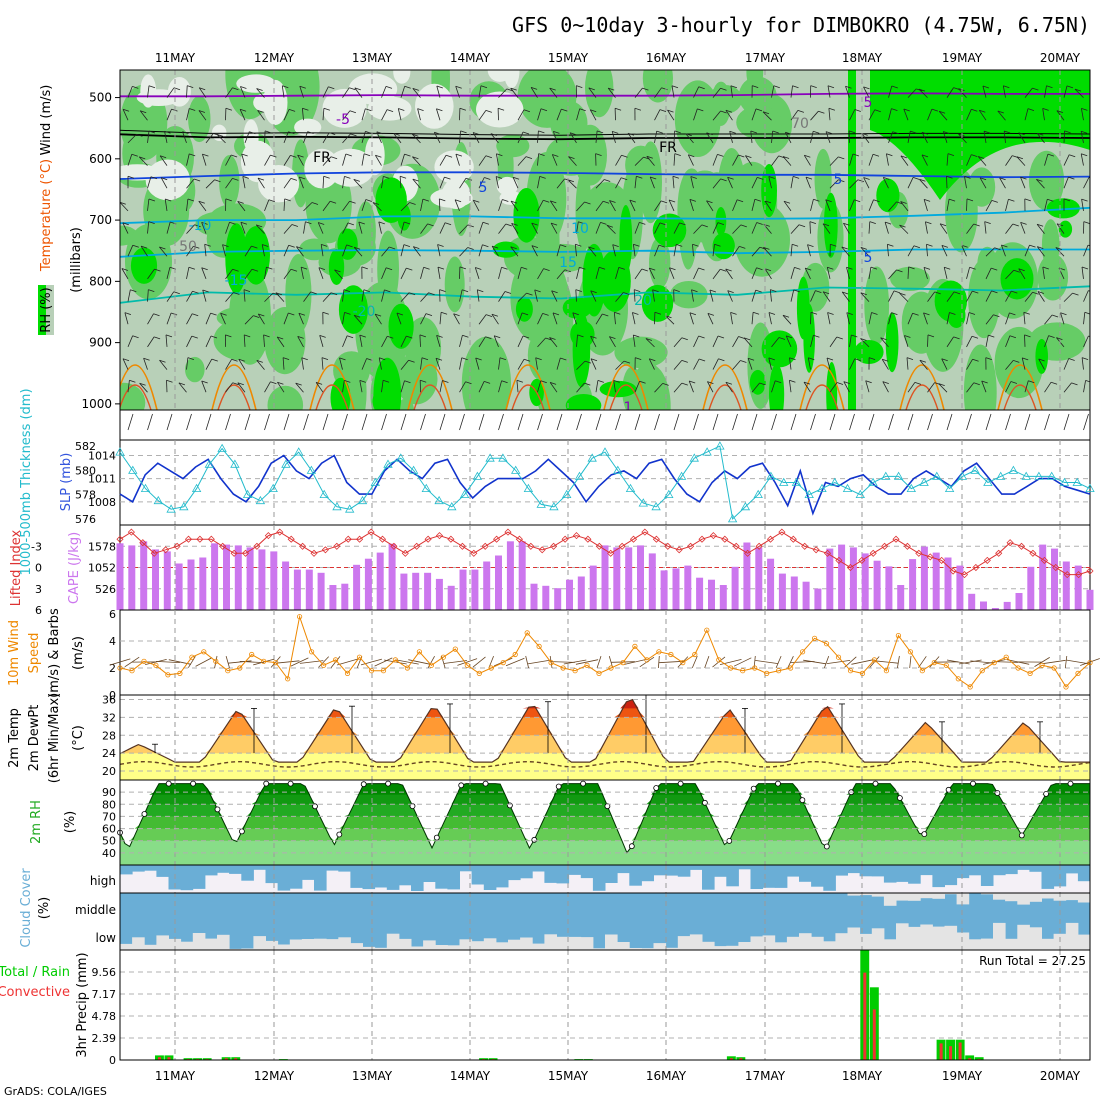 The image size is (1100, 1100). Describe the element at coordinates (765, 58) in the screenshot. I see `top-date-label: 17MAY` at that location.